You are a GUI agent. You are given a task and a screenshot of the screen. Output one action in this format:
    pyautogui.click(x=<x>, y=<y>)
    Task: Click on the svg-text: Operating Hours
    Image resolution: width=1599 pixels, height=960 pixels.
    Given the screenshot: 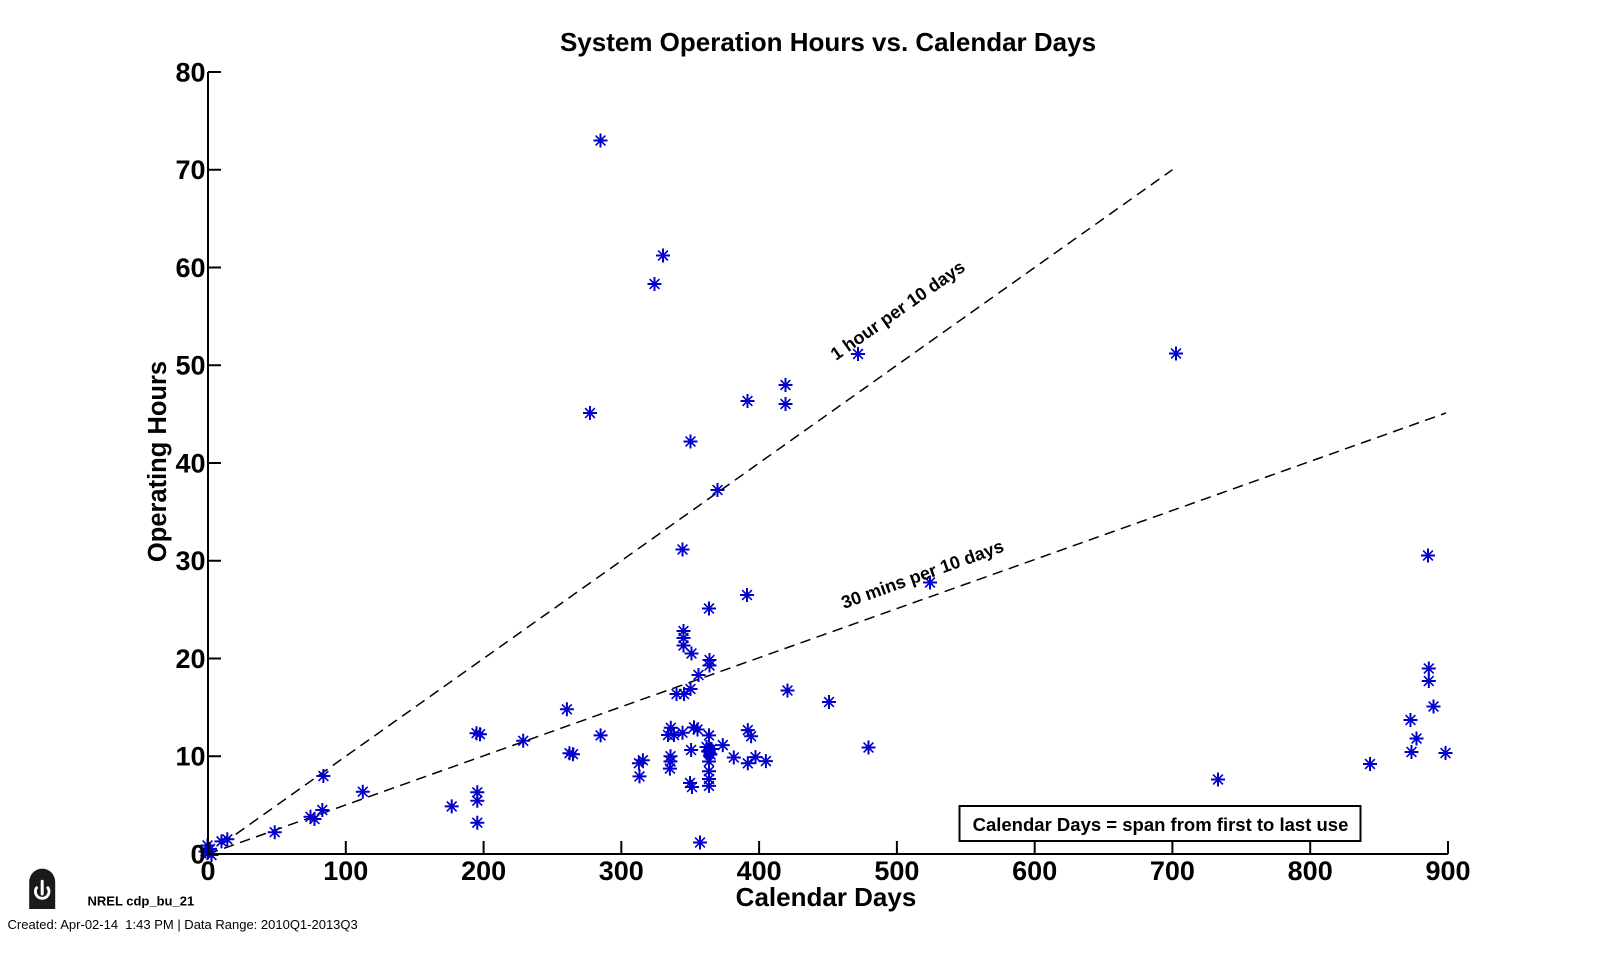 What is the action you would take?
    pyautogui.click(x=158, y=461)
    